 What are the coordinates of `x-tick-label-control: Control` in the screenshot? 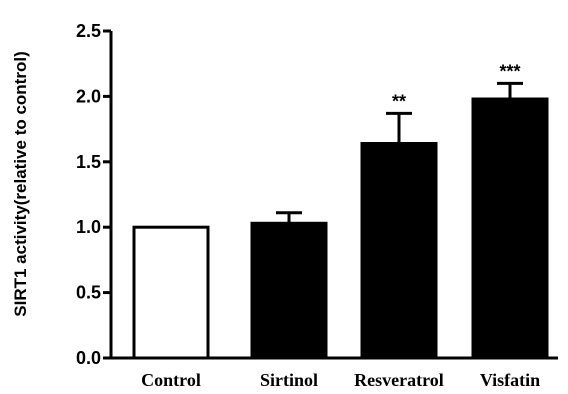 It's located at (171, 380).